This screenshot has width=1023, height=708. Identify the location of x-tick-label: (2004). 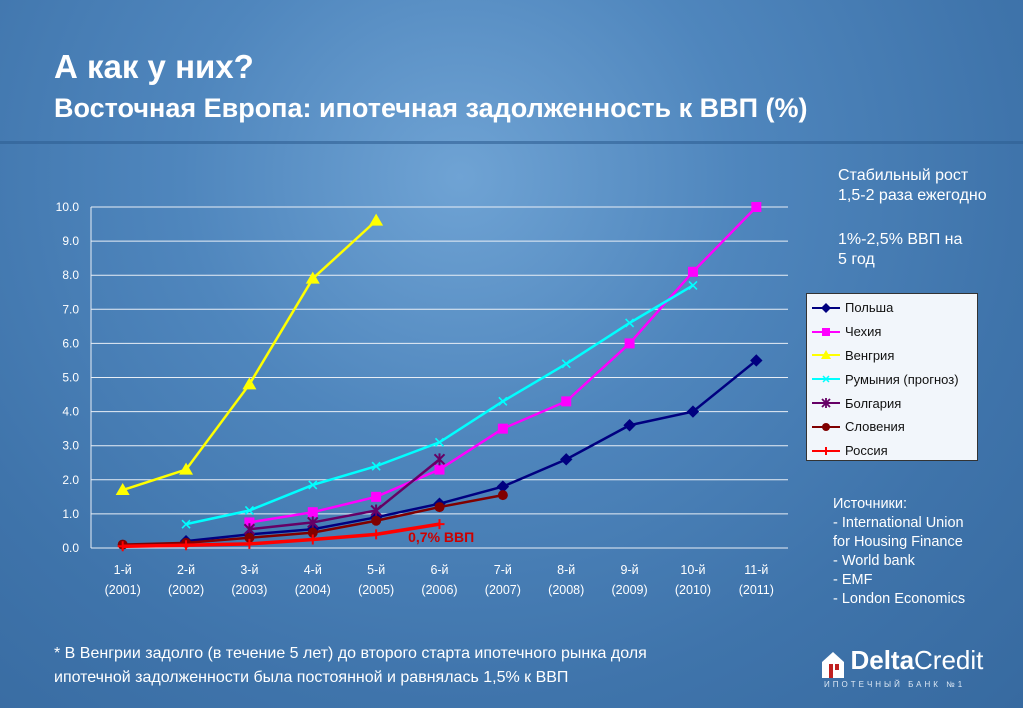
(313, 590).